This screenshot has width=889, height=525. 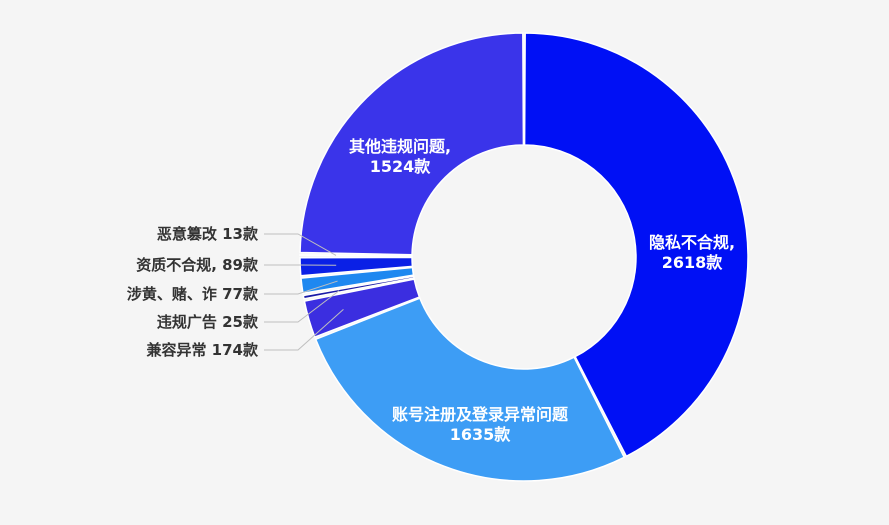 I want to click on slice-label-1: 账号注册及登录异常问题 1635款, so click(x=480, y=424).